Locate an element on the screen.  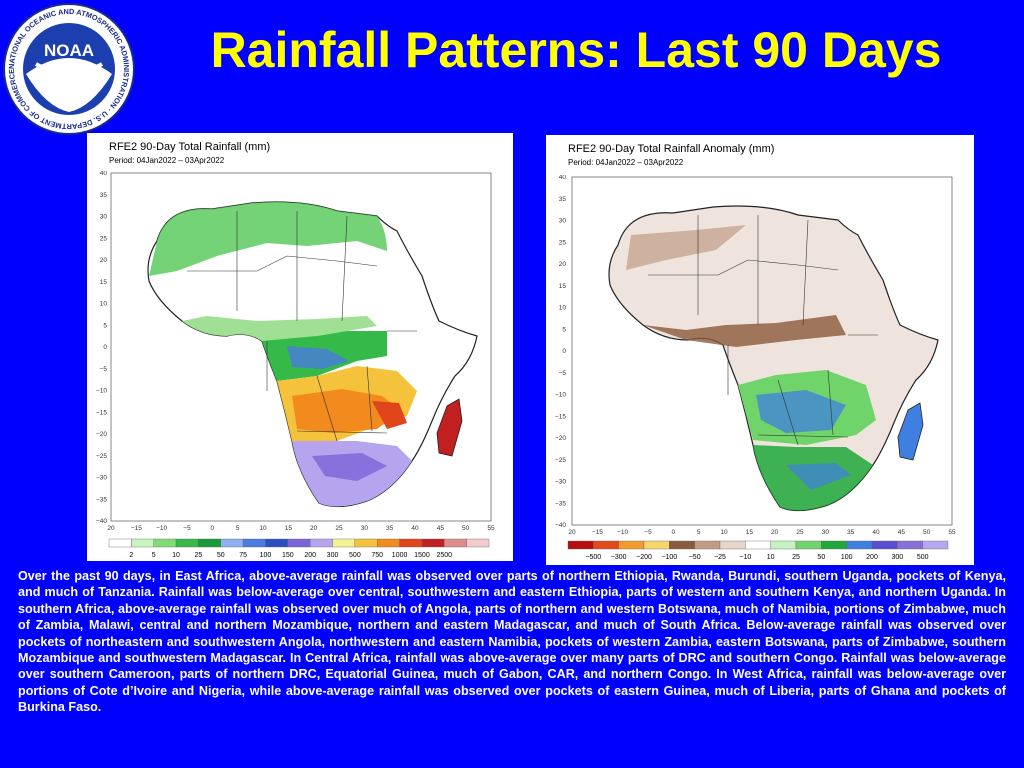
colorbar-label: −25 is located at coordinates (720, 557).